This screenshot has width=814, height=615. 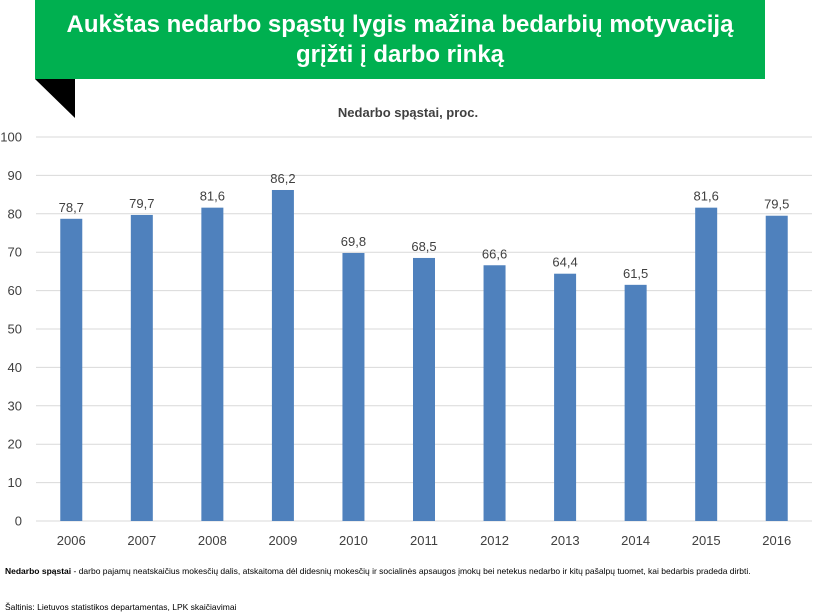 I want to click on bar-2009, so click(x=282, y=355).